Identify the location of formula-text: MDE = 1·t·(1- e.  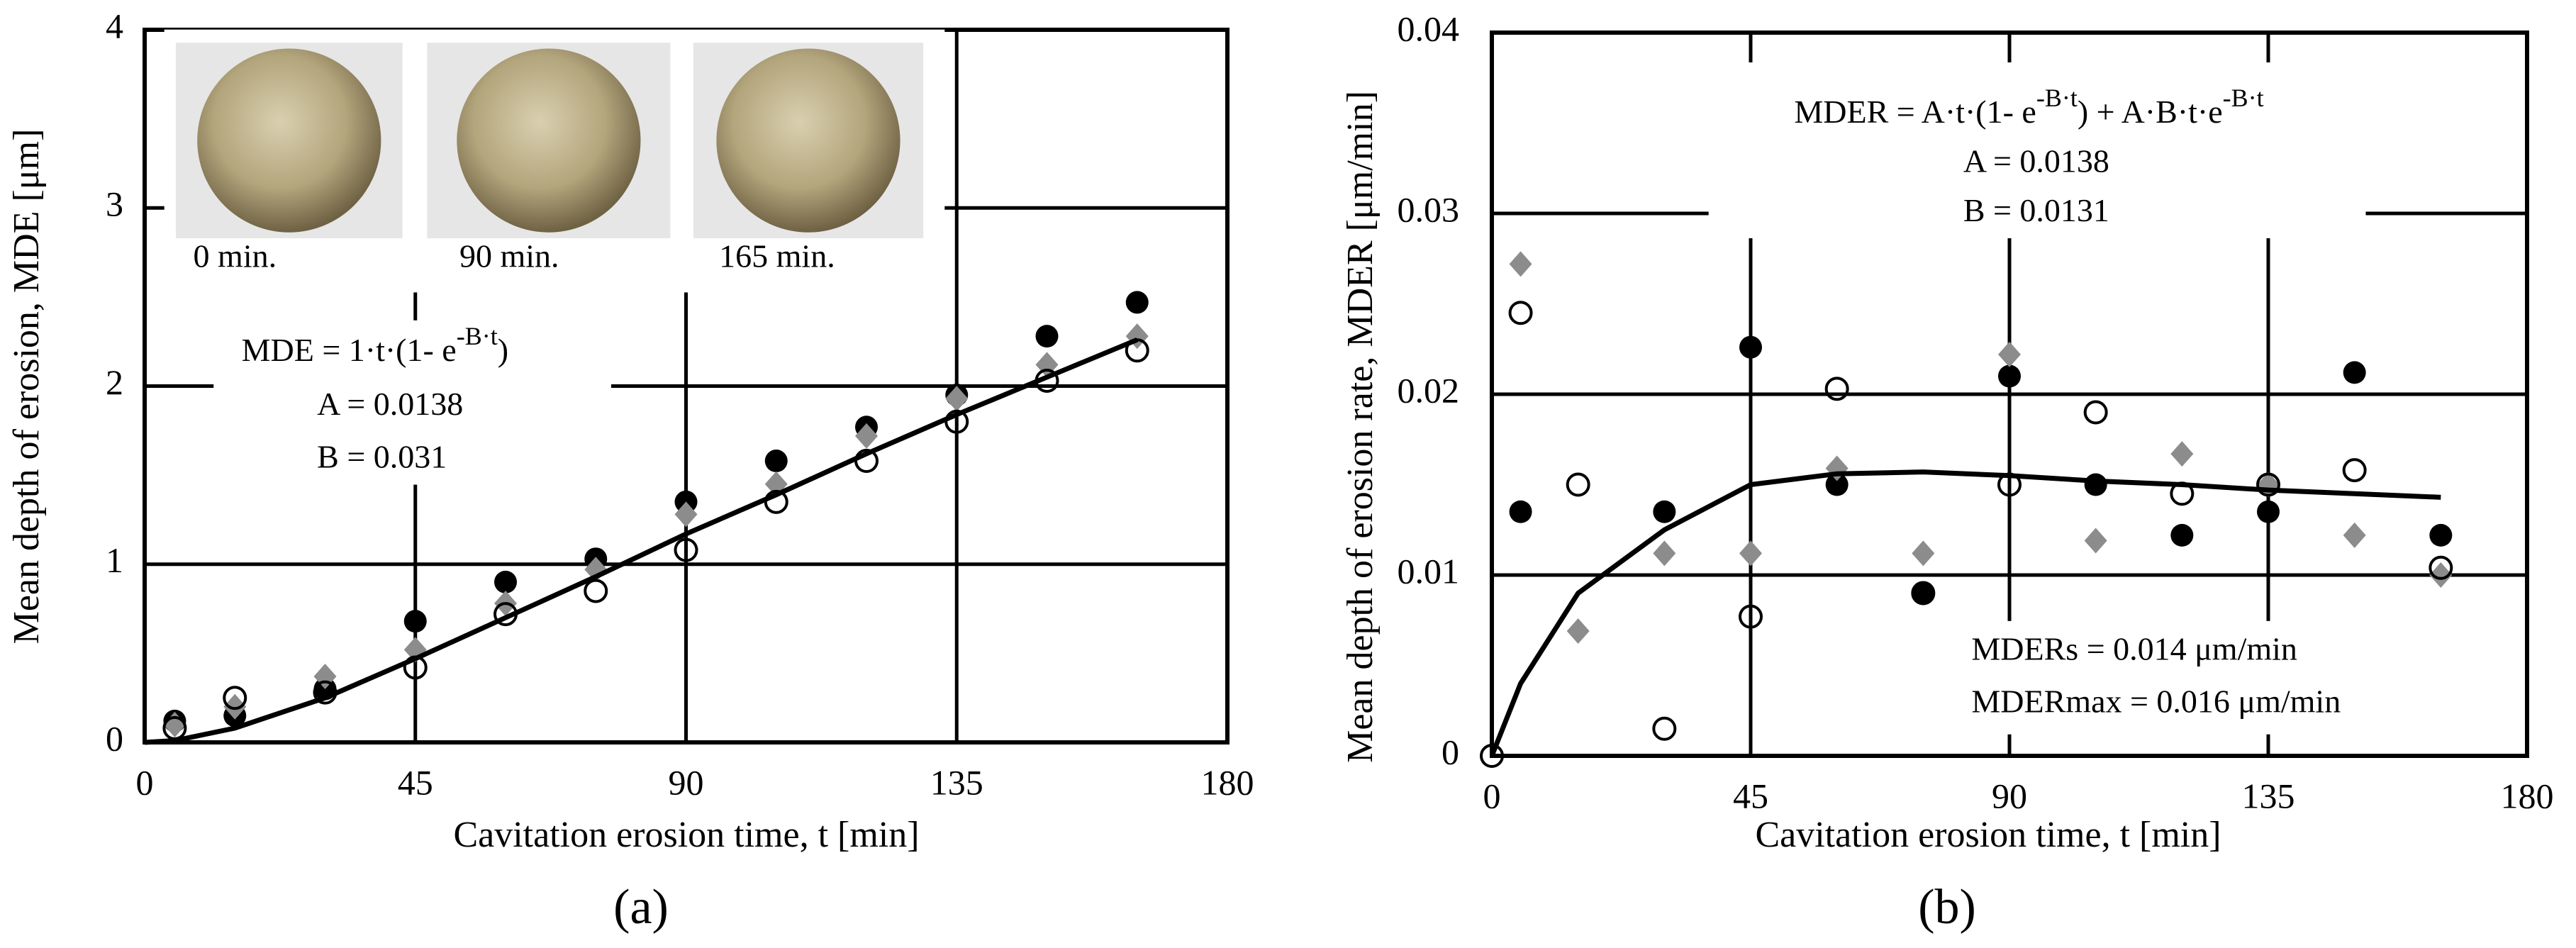
(349, 350).